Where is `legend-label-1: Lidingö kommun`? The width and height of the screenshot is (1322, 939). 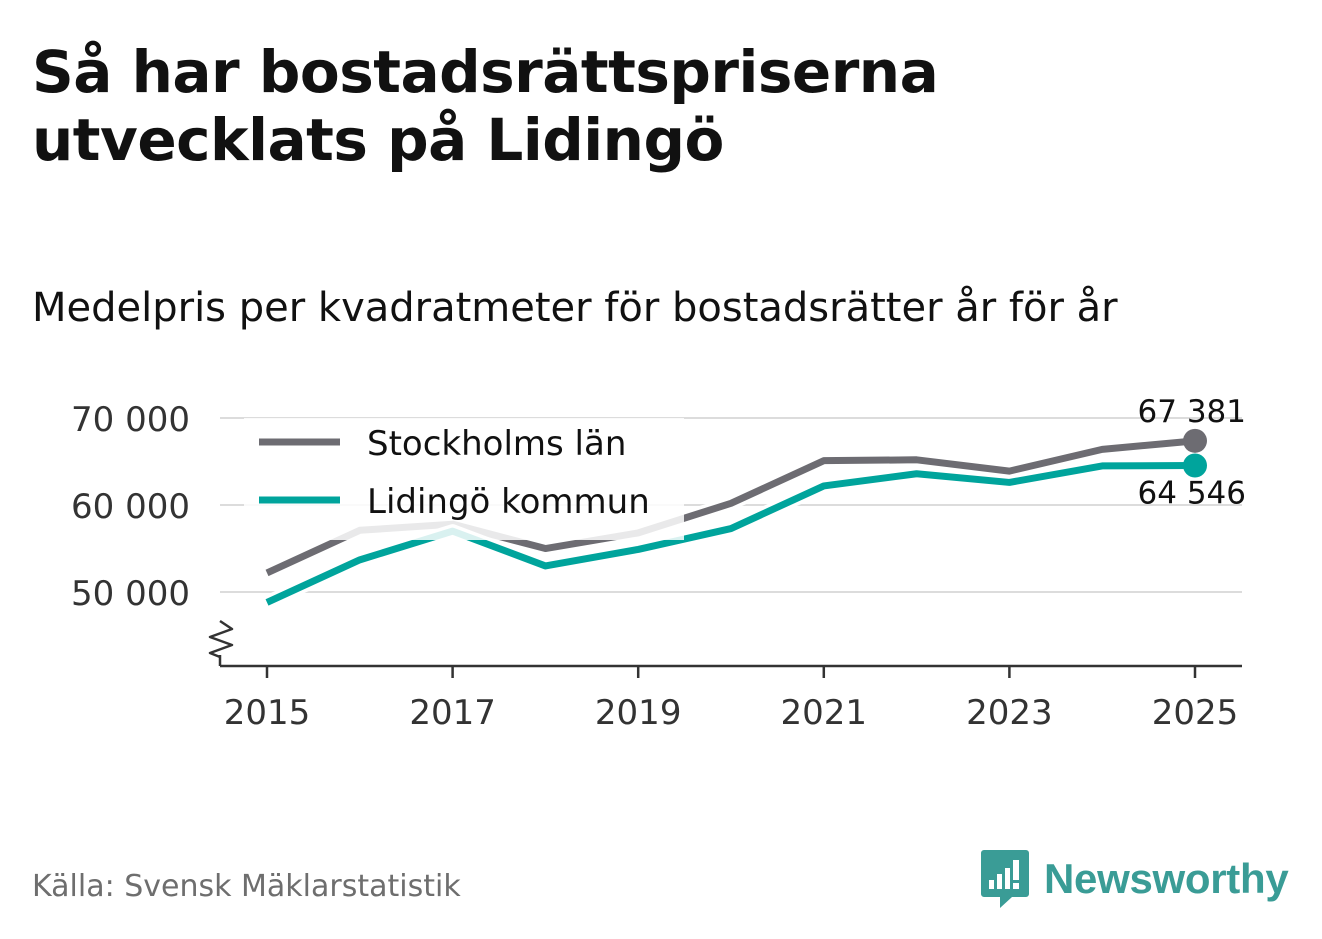
legend-label-1: Lidingö kommun is located at coordinates (508, 502).